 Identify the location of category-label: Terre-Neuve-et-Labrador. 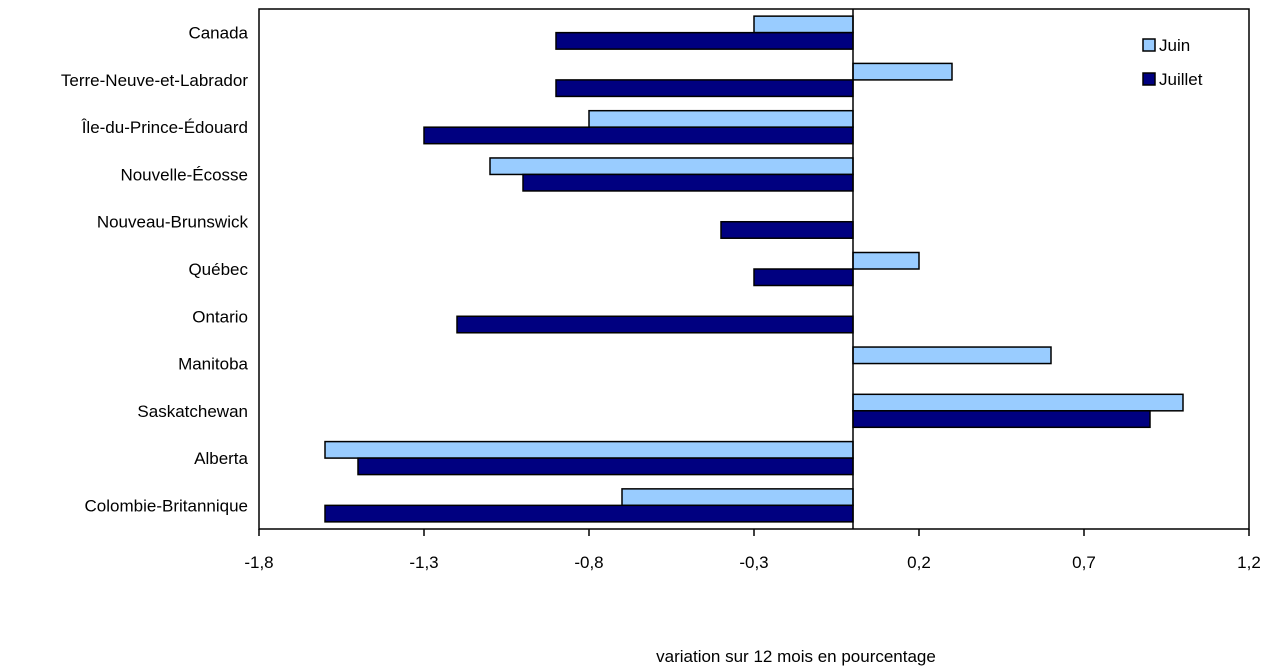
(154, 80).